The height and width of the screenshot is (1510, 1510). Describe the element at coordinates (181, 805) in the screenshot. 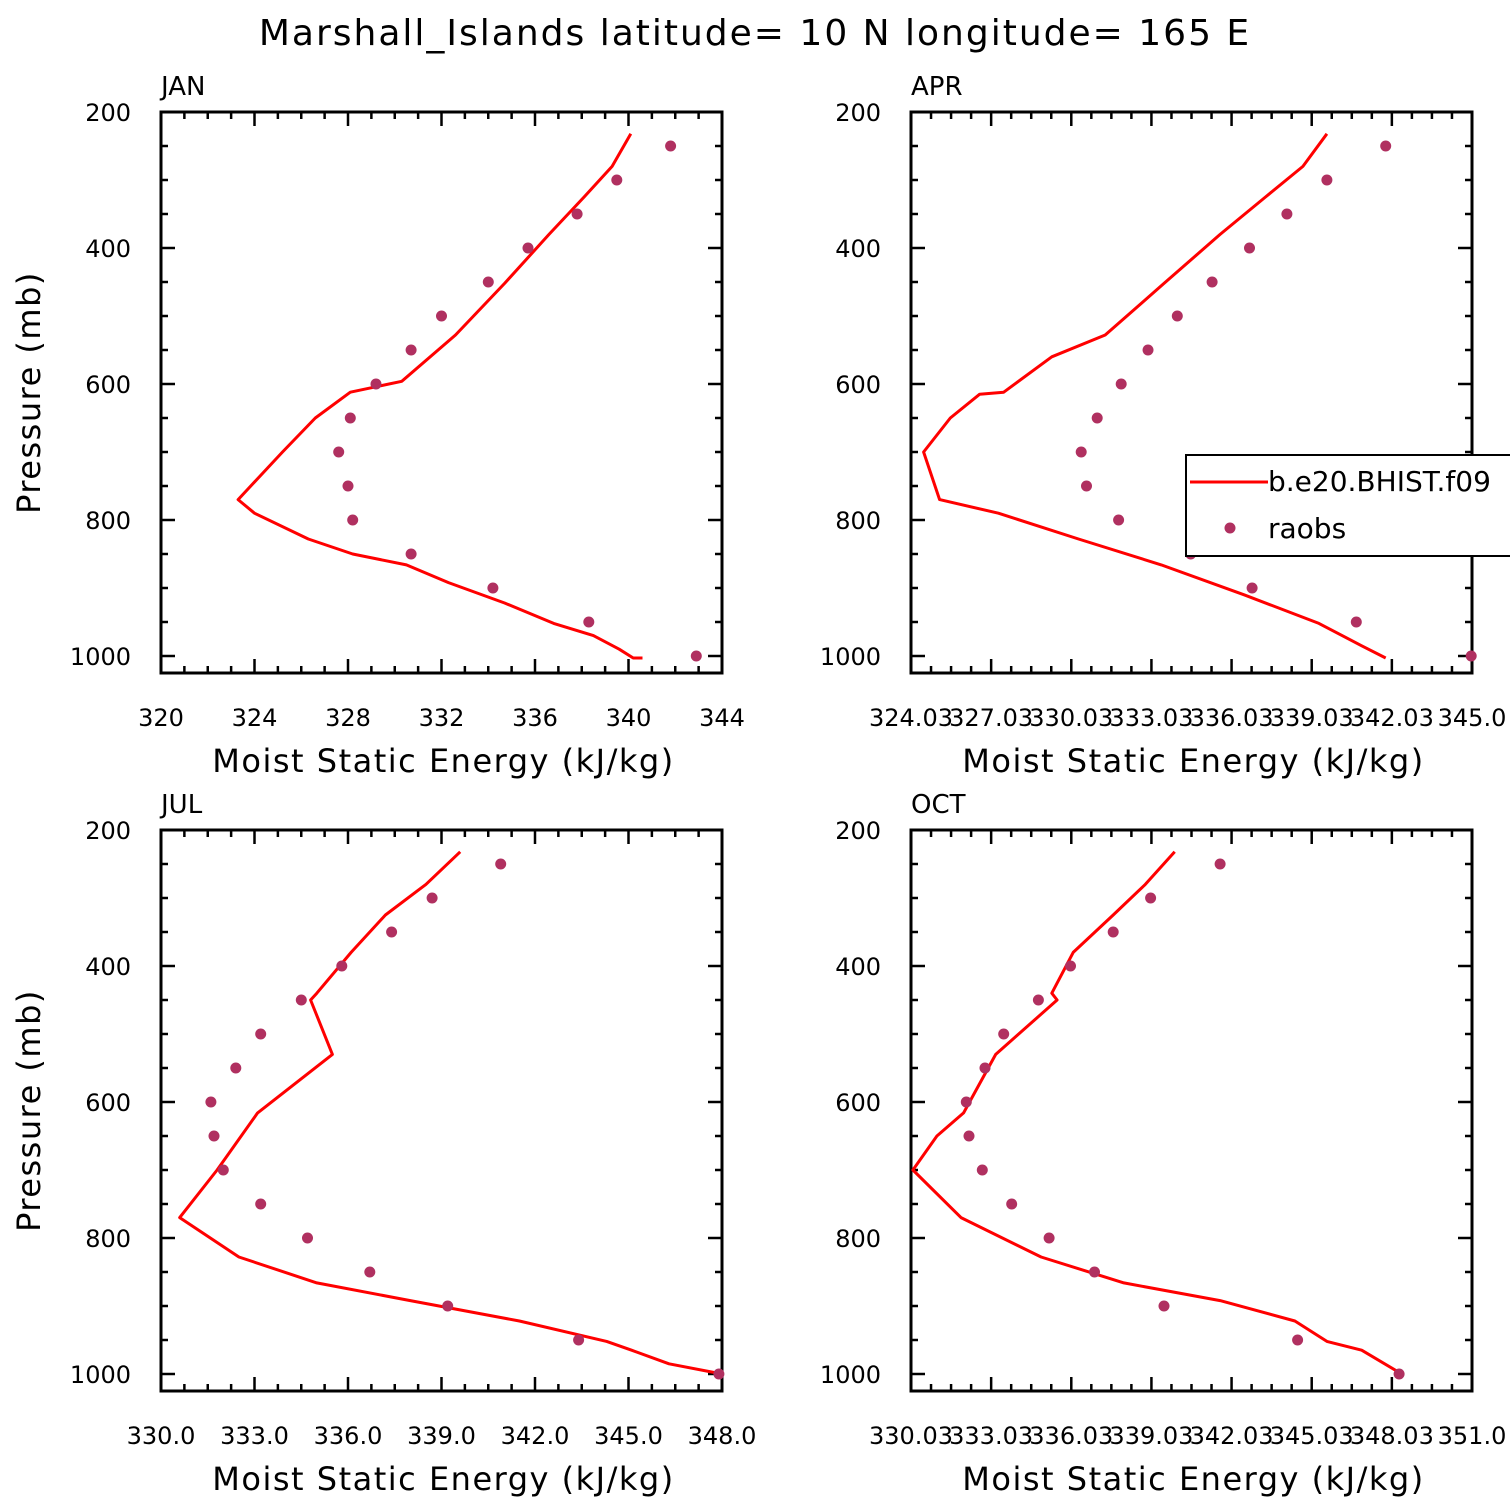

I see `panel-label: JUL` at that location.